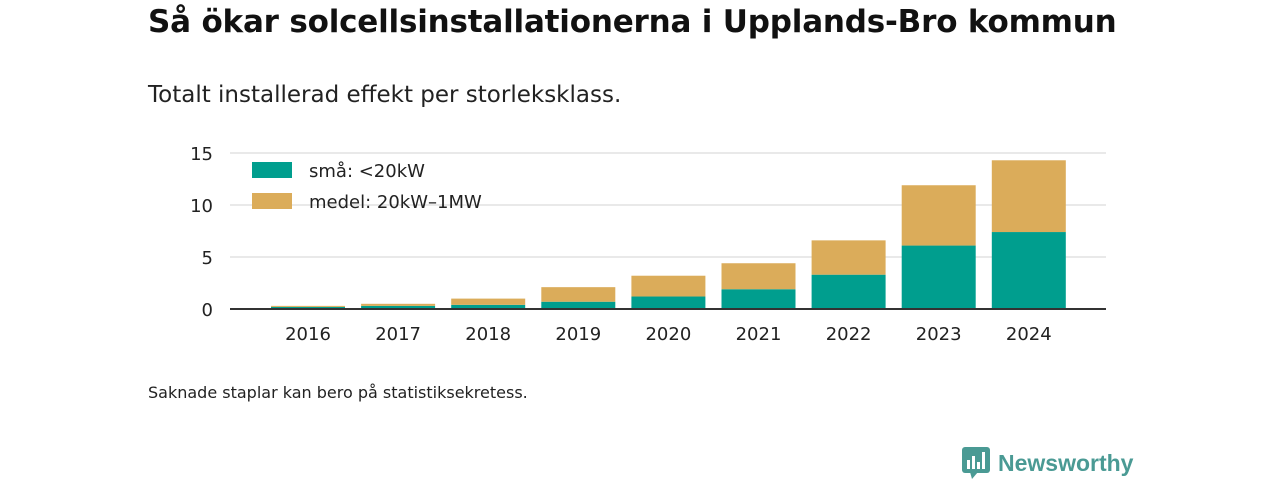  Describe the element at coordinates (668, 334) in the screenshot. I see `x-tick-label-2020: 2020` at that location.